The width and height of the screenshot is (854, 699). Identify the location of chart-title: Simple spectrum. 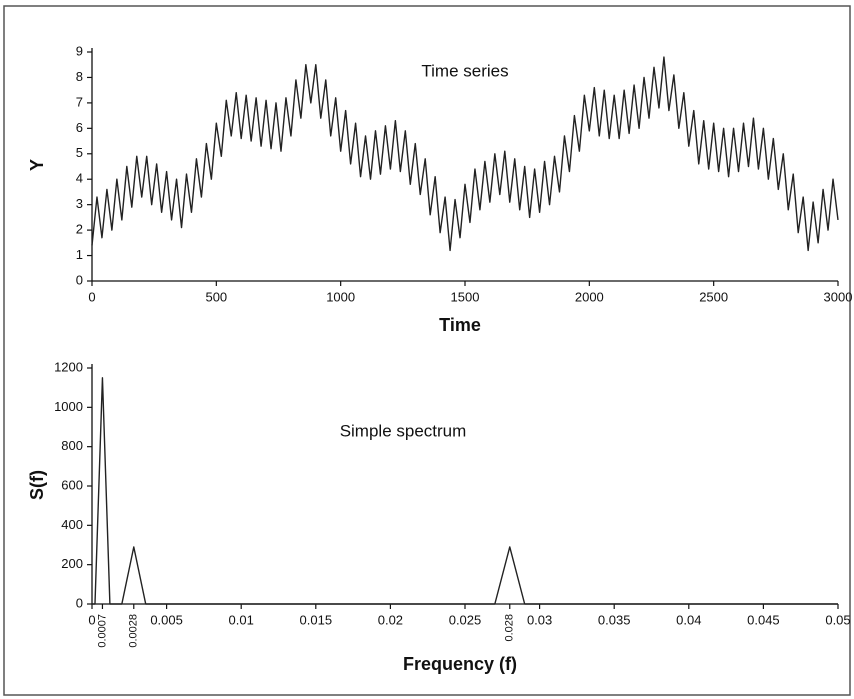
(403, 430).